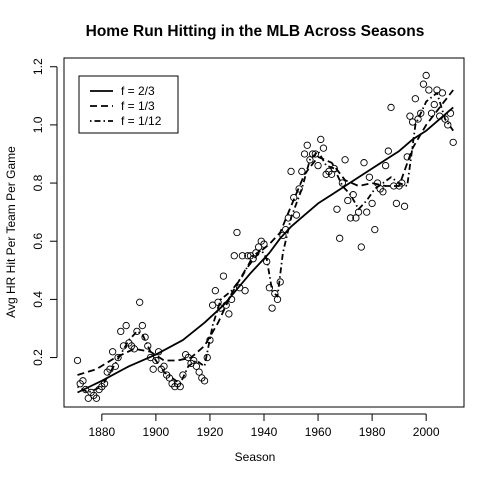 This screenshot has height=480, width=480. What do you see at coordinates (372, 432) in the screenshot?
I see `x-tick-label: 1980` at bounding box center [372, 432].